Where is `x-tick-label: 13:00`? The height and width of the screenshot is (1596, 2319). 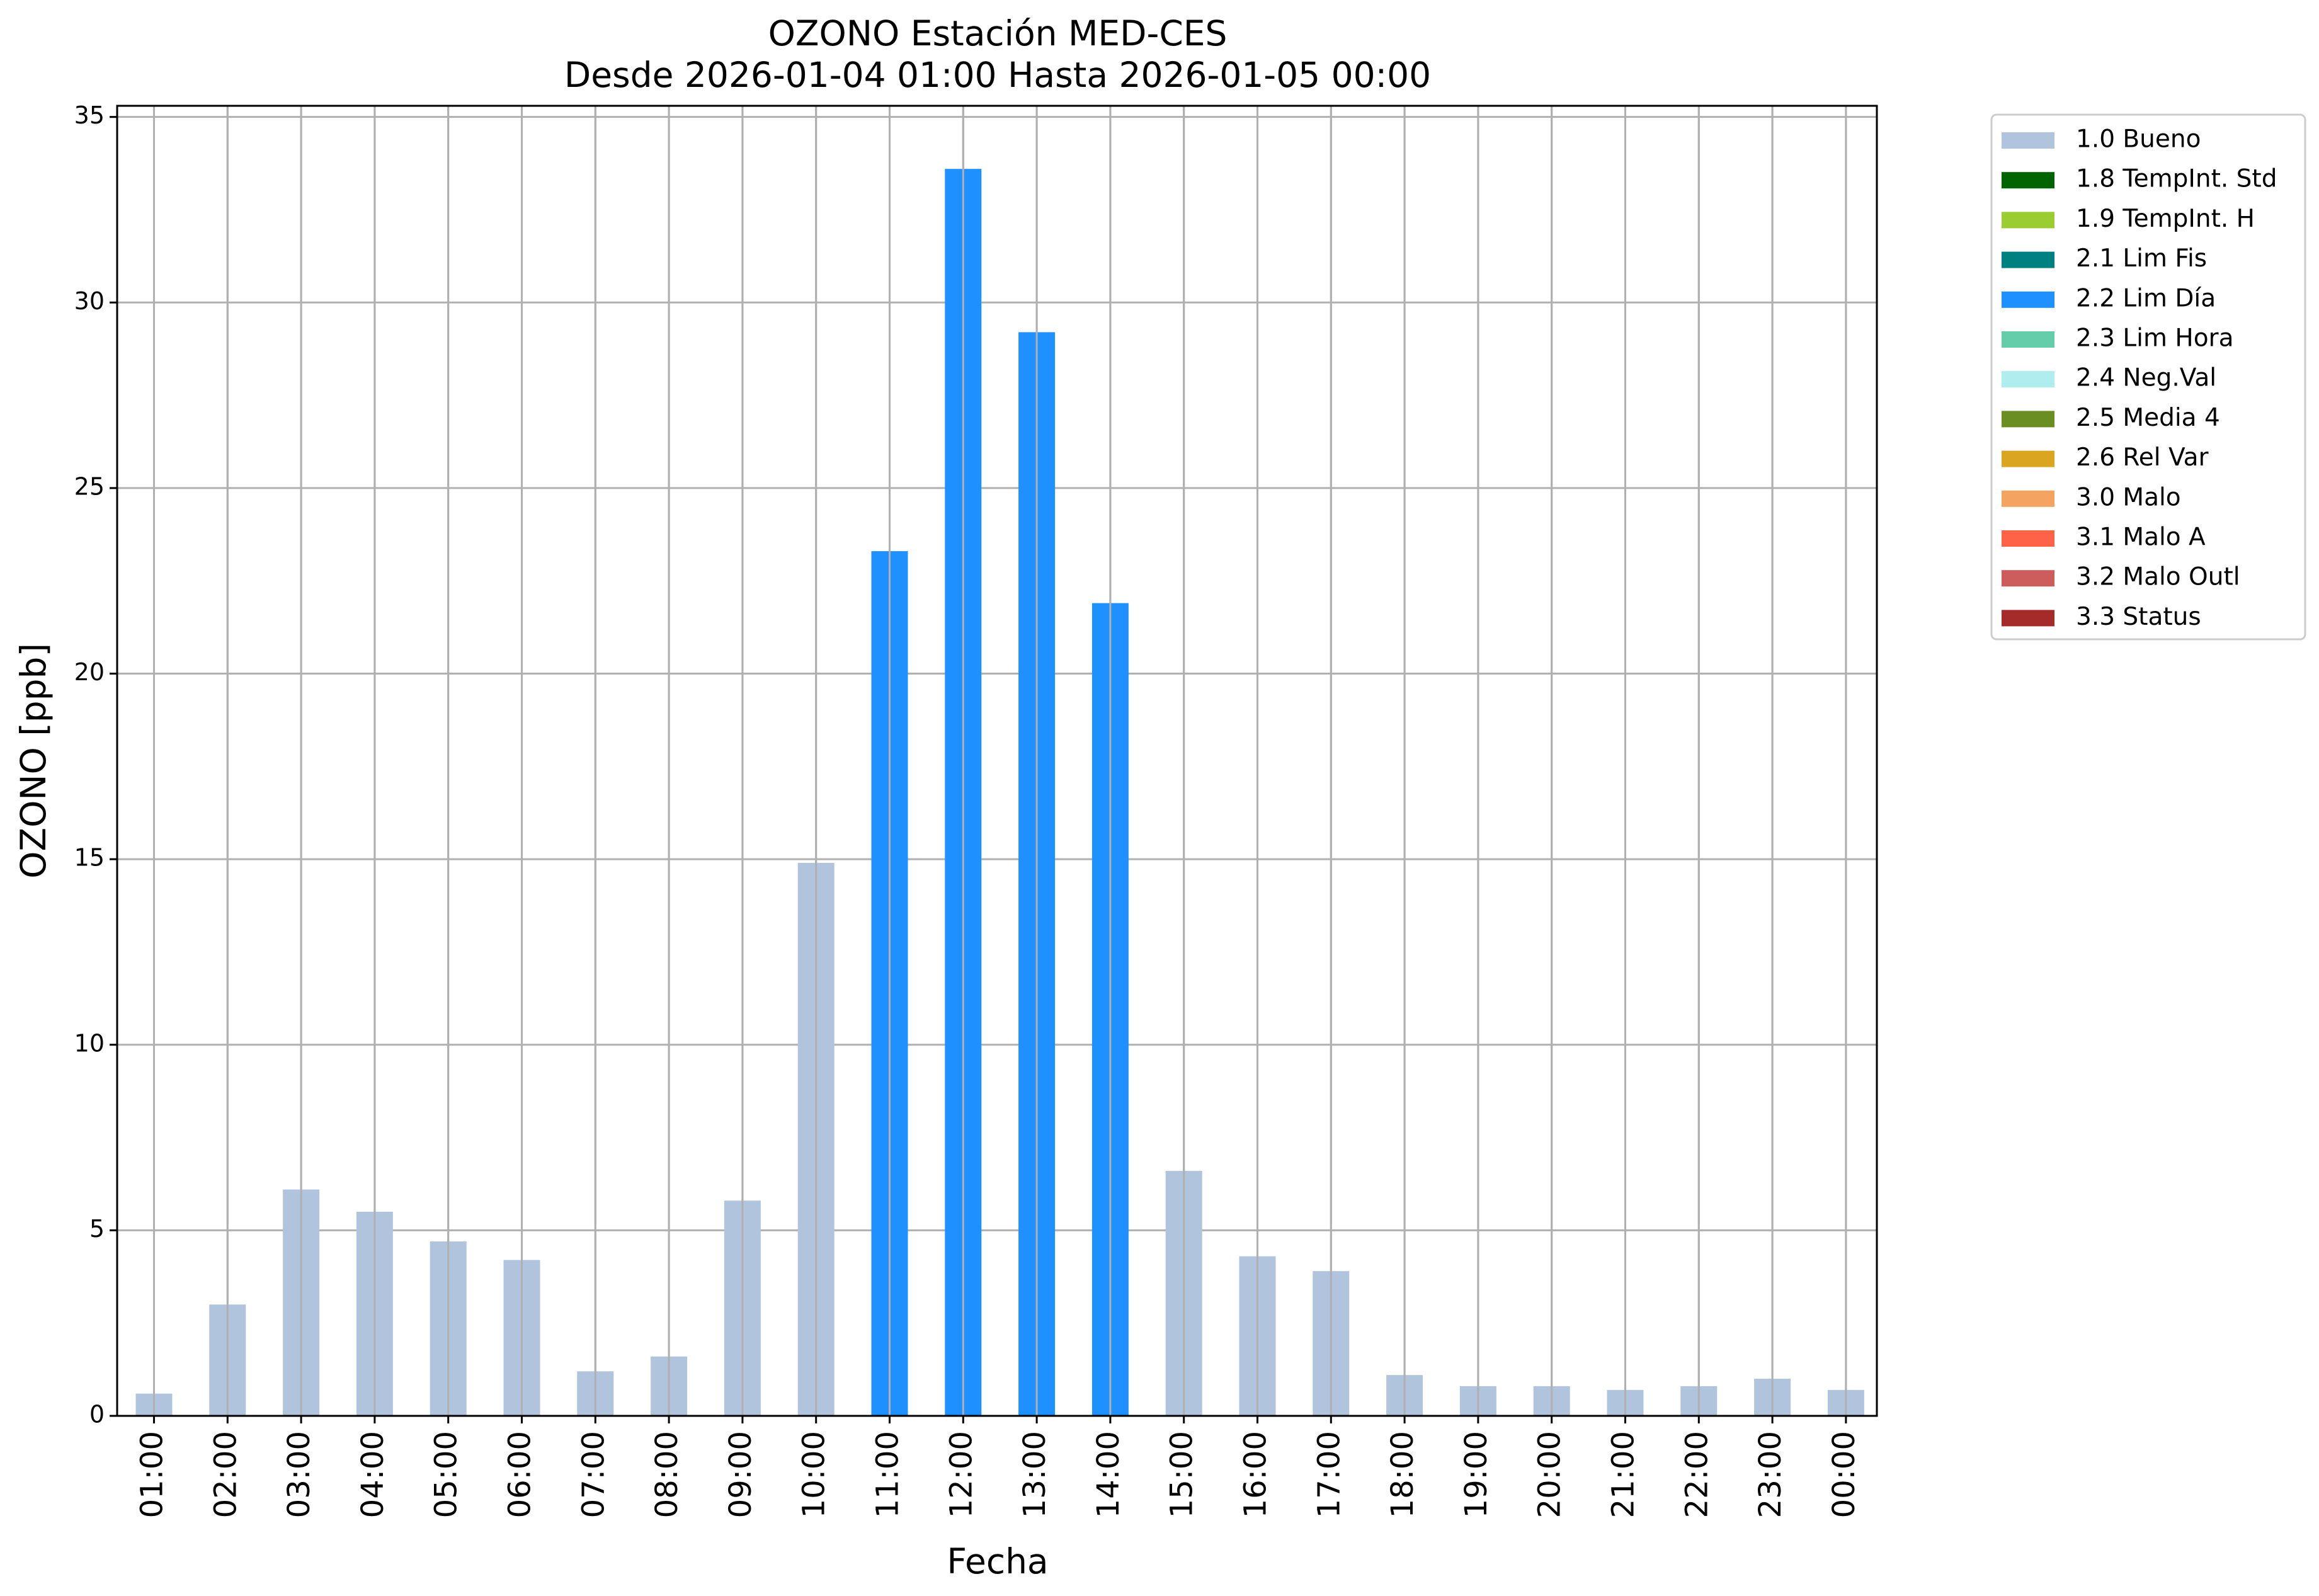 x-tick-label: 13:00 is located at coordinates (1034, 1474).